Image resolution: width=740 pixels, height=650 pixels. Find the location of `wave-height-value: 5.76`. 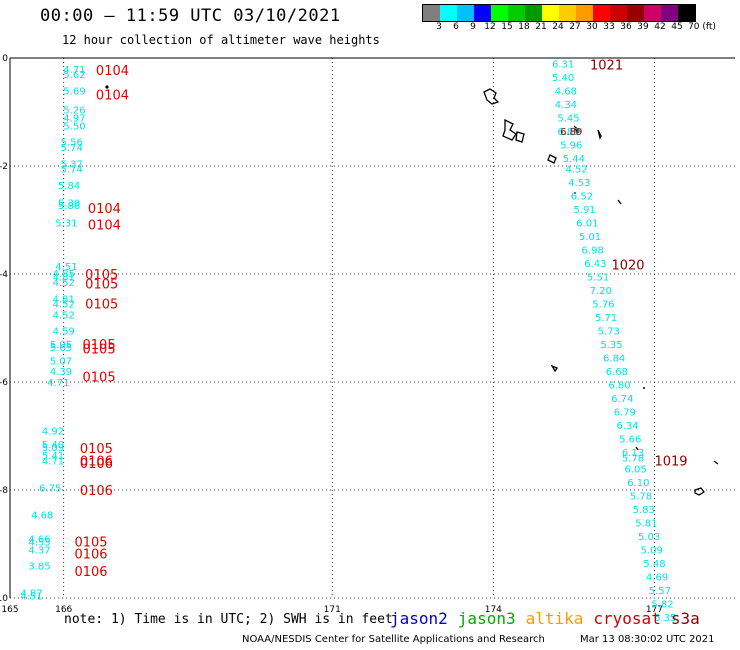

wave-height-value: 5.76 is located at coordinates (603, 305).